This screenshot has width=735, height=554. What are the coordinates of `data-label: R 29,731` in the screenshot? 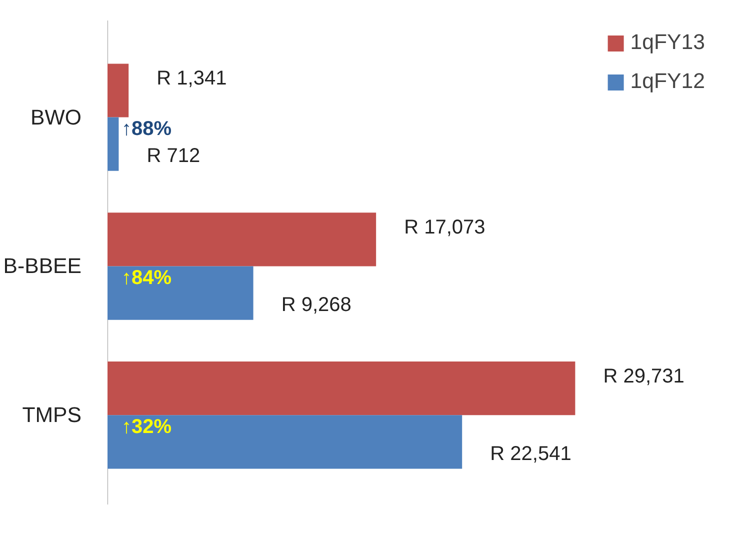 It's located at (643, 376).